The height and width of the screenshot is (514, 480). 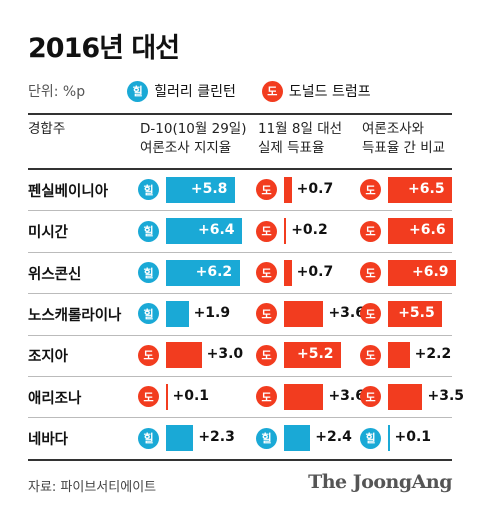 What do you see at coordinates (433, 354) in the screenshot?
I see `value-label: +2.2` at bounding box center [433, 354].